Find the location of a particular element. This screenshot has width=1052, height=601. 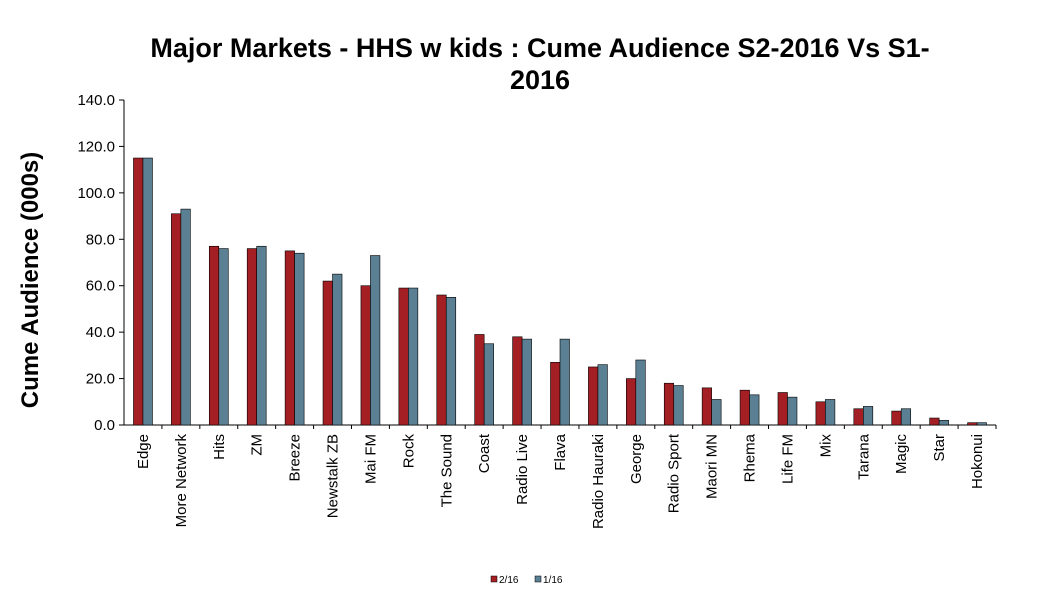

x-tick-label: Coast is located at coordinates (484, 453).